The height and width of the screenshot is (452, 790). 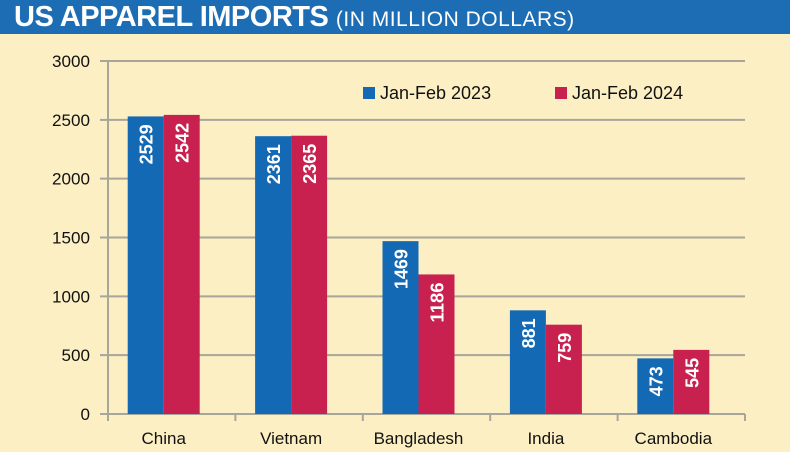 What do you see at coordinates (71, 120) in the screenshot?
I see `y-tick-label: 2500` at bounding box center [71, 120].